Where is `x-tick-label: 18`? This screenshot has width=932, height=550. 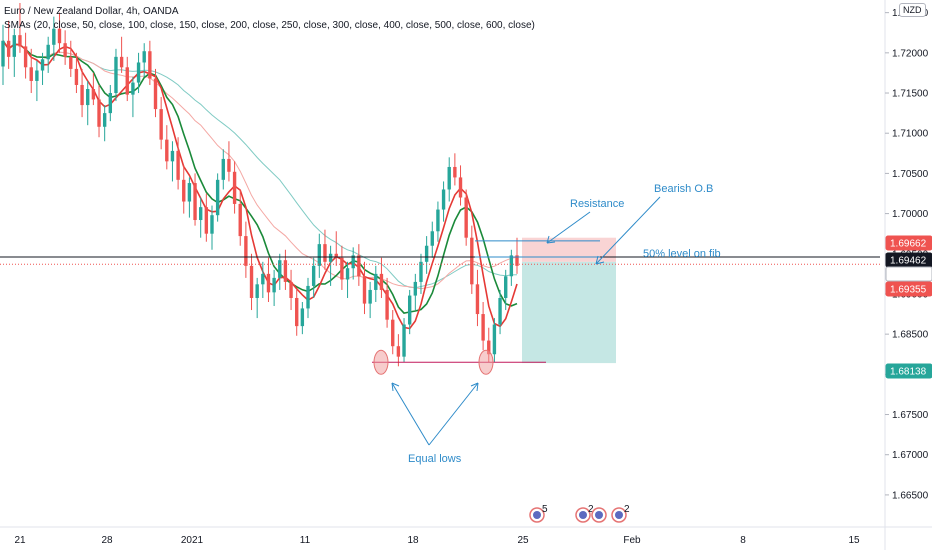
x-tick-label: 18 is located at coordinates (413, 540).